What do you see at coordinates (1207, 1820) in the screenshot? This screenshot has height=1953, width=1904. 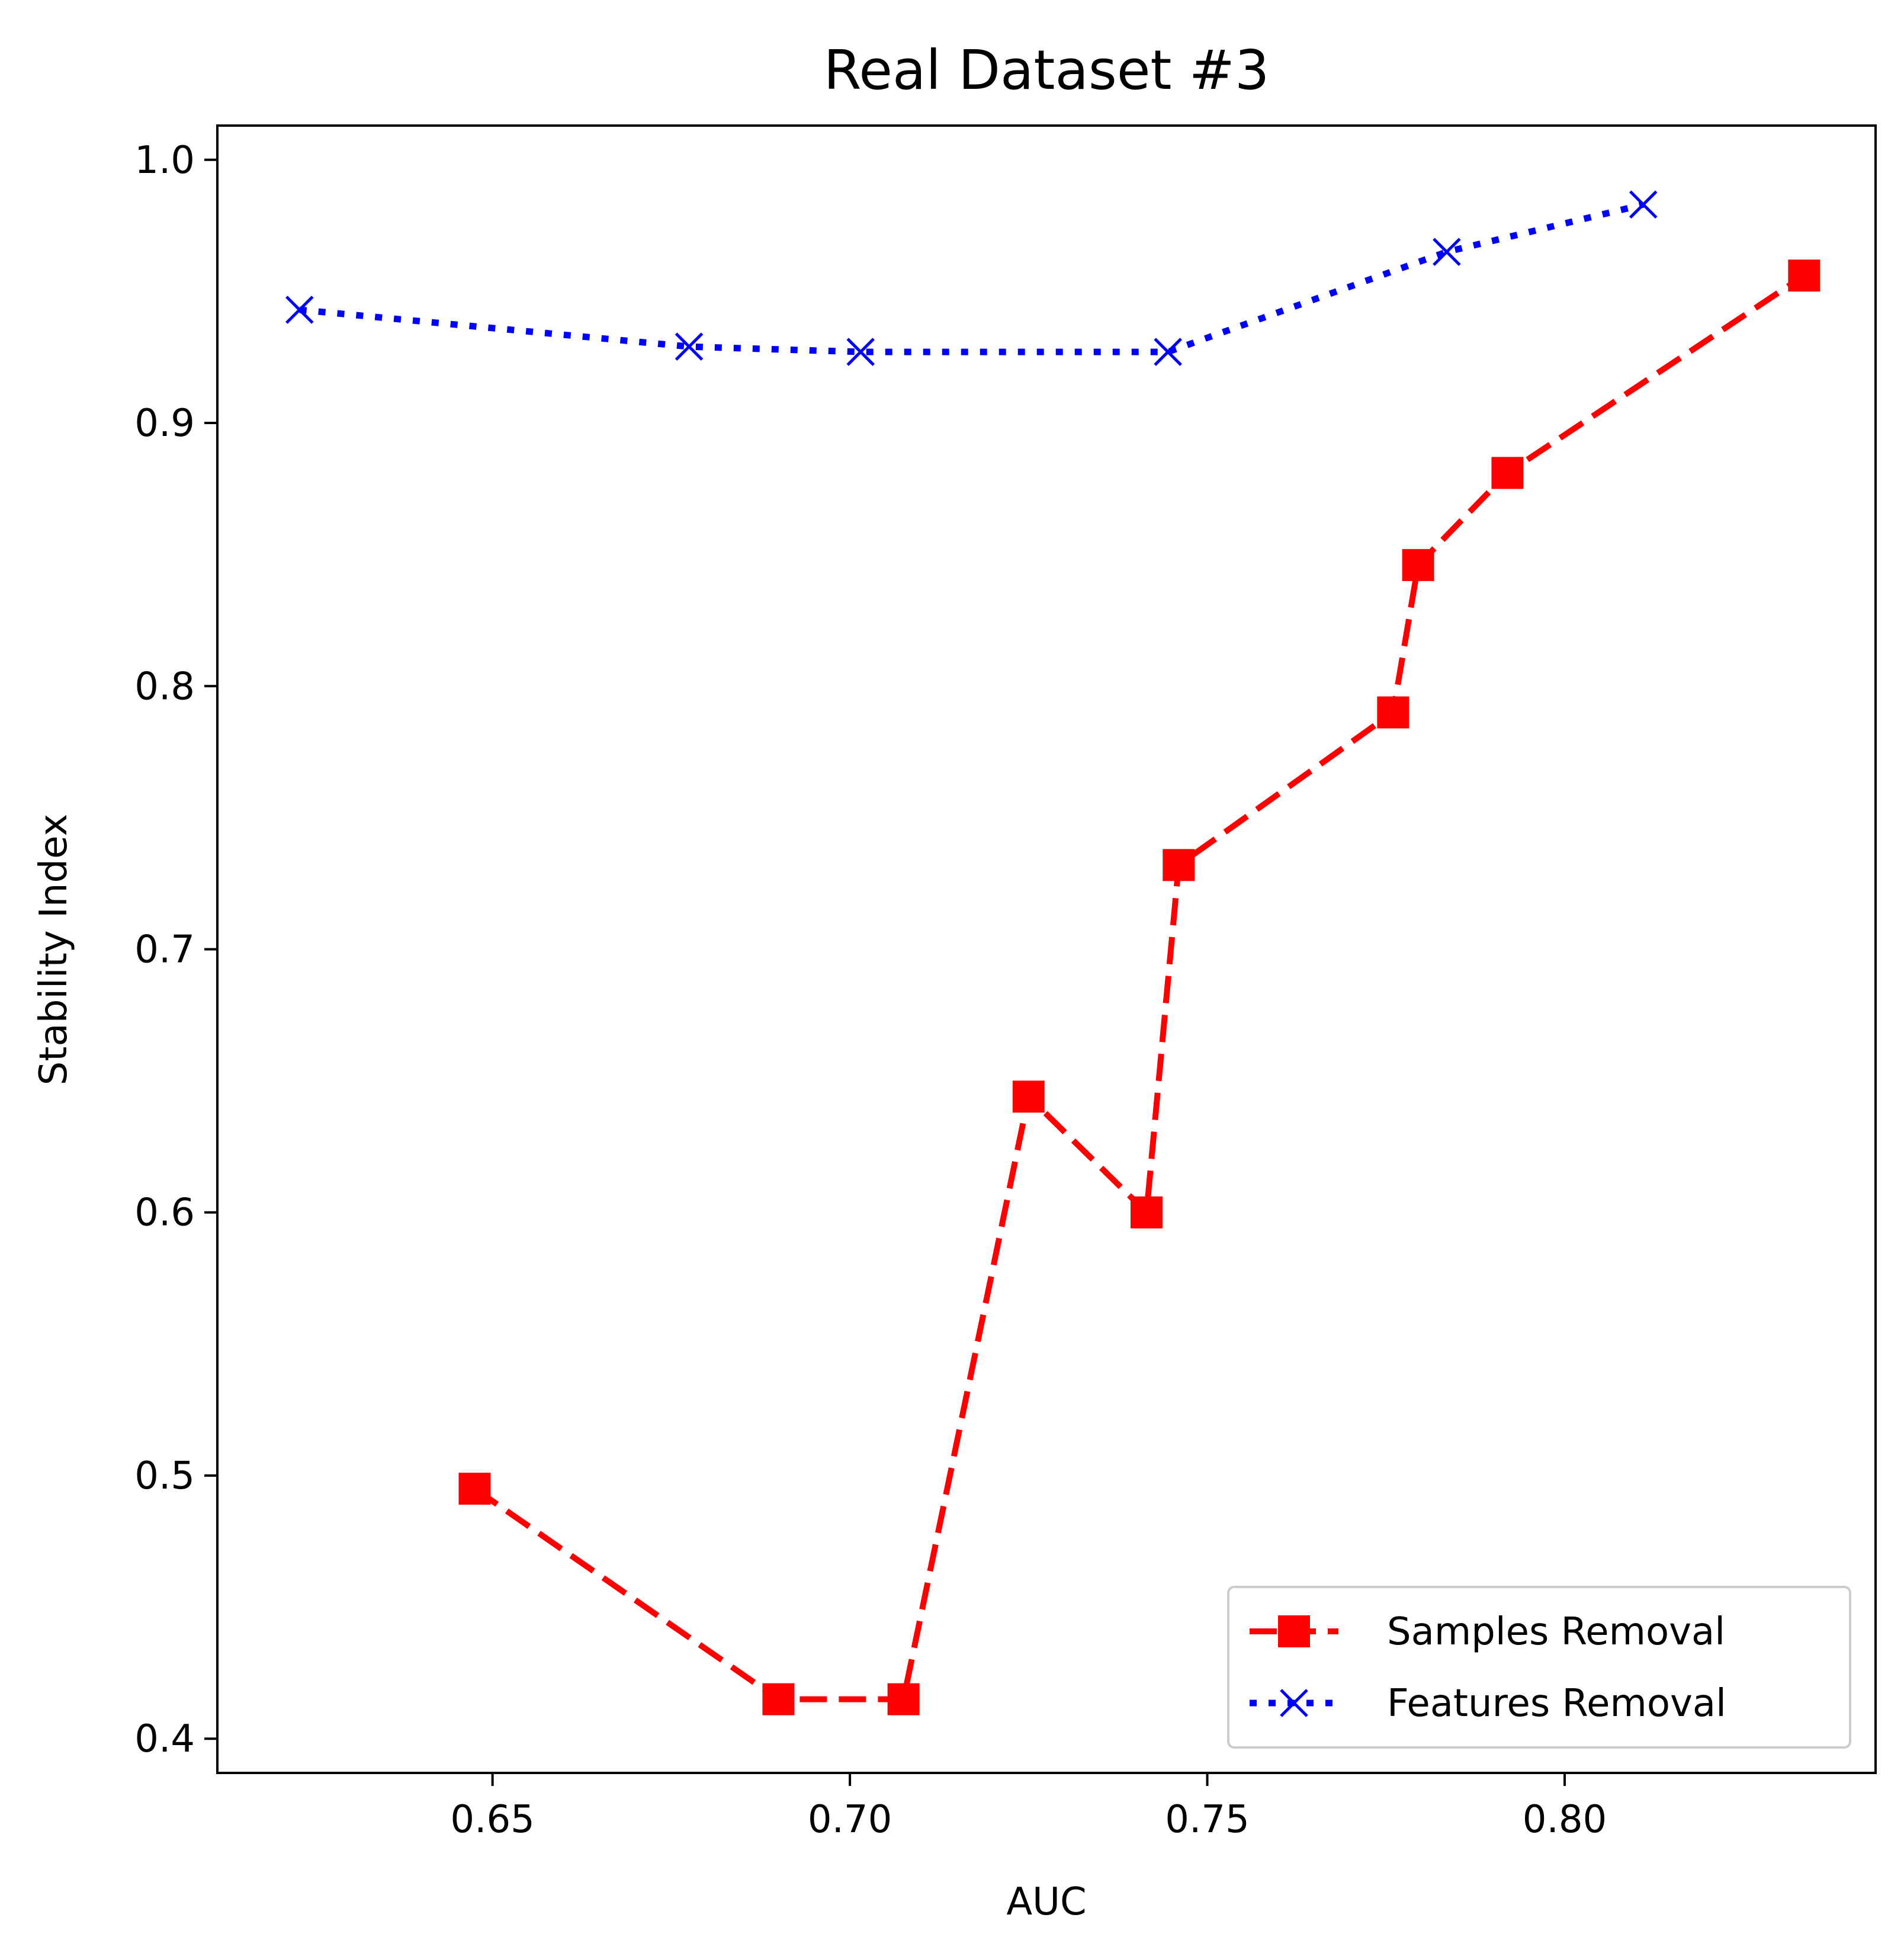 I see `x-tick-label: 0.75` at bounding box center [1207, 1820].